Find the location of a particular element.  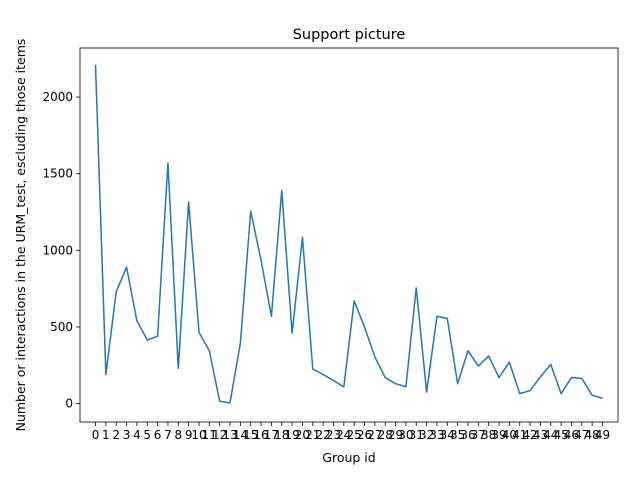

x-tick-label: 44 is located at coordinates (550, 435).